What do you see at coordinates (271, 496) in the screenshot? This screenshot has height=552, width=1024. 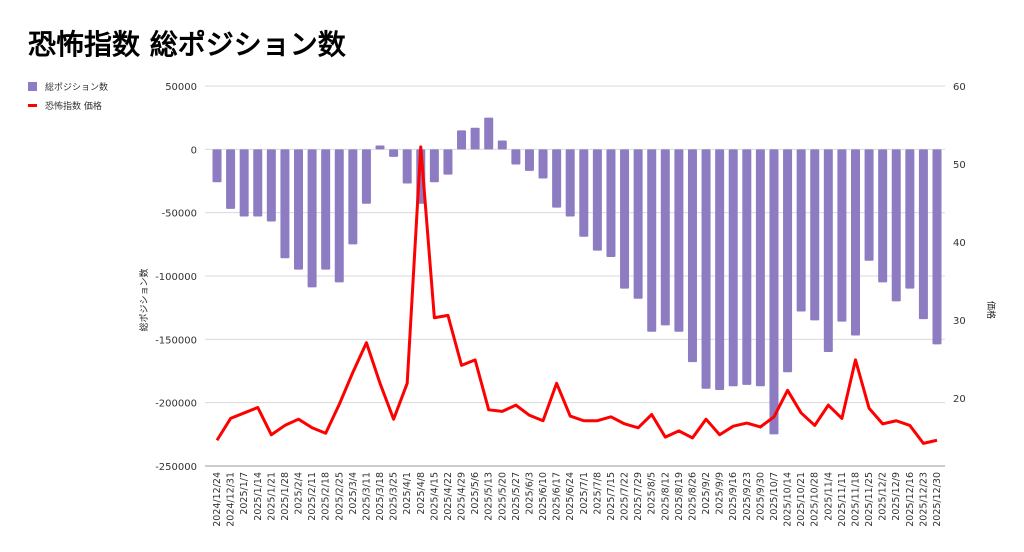 I see `x-tick-label: 2025/1/21` at bounding box center [271, 496].